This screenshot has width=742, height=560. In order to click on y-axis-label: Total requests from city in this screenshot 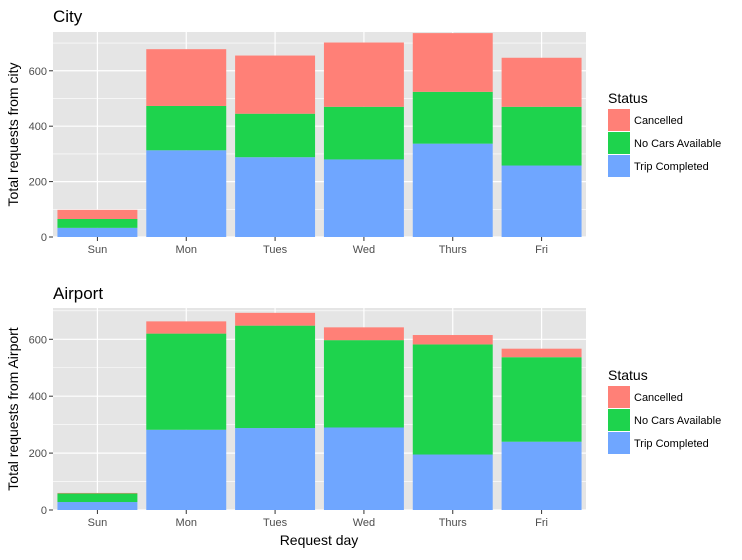, I will do `click(13, 135)`.